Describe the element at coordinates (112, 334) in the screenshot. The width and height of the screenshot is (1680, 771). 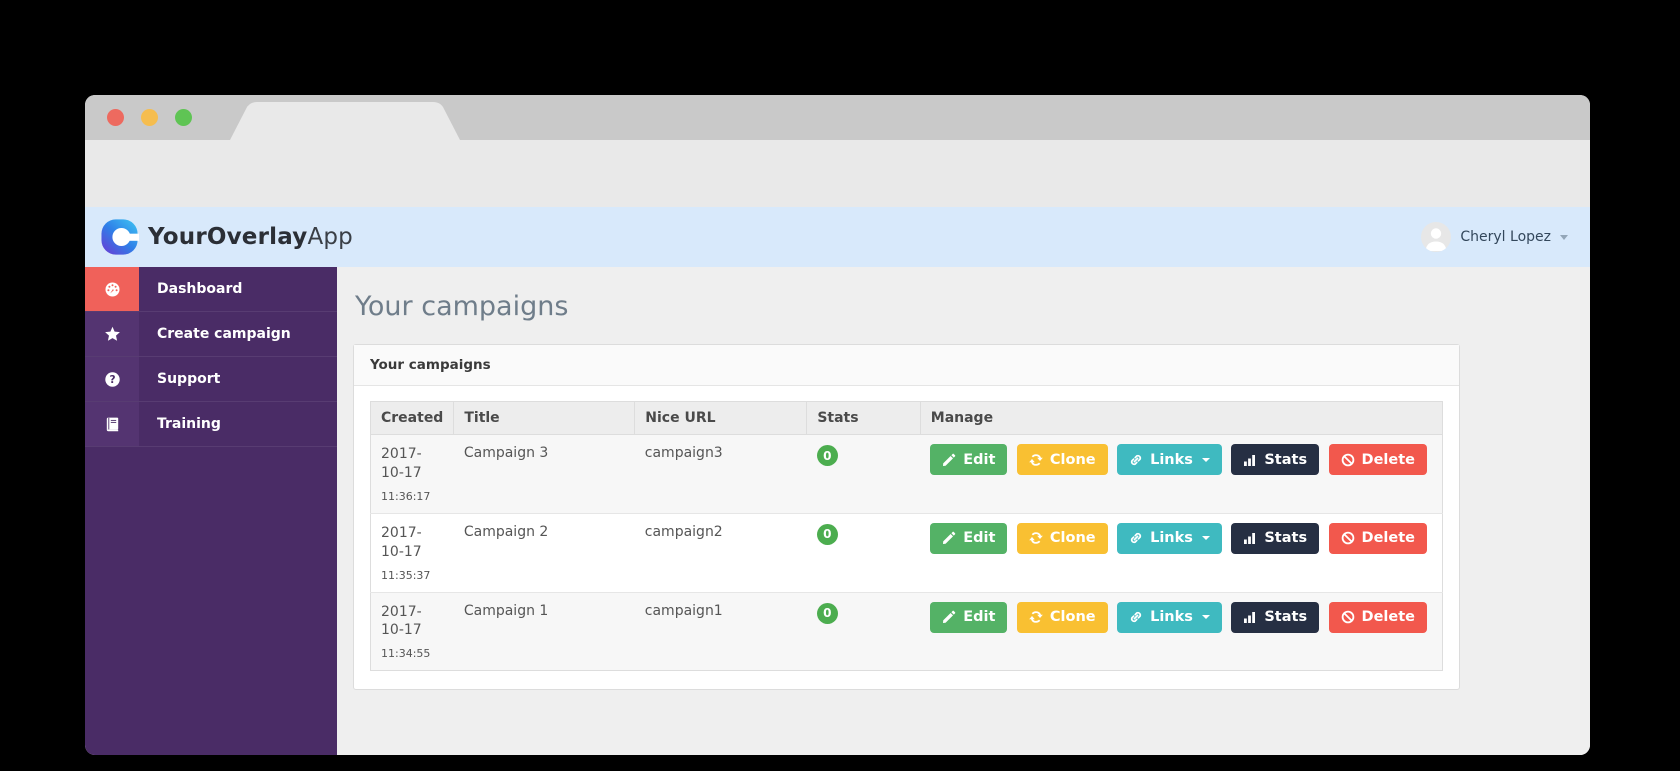
I see `star-icon` at that location.